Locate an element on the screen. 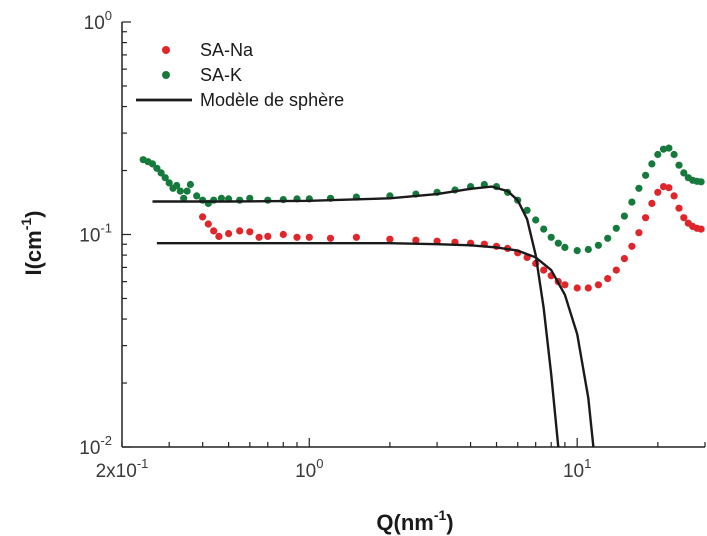 The image size is (707, 536). y-axis-ticks: 10⁻² 10⁻¹ 10⁰ is located at coordinates (105, 233).